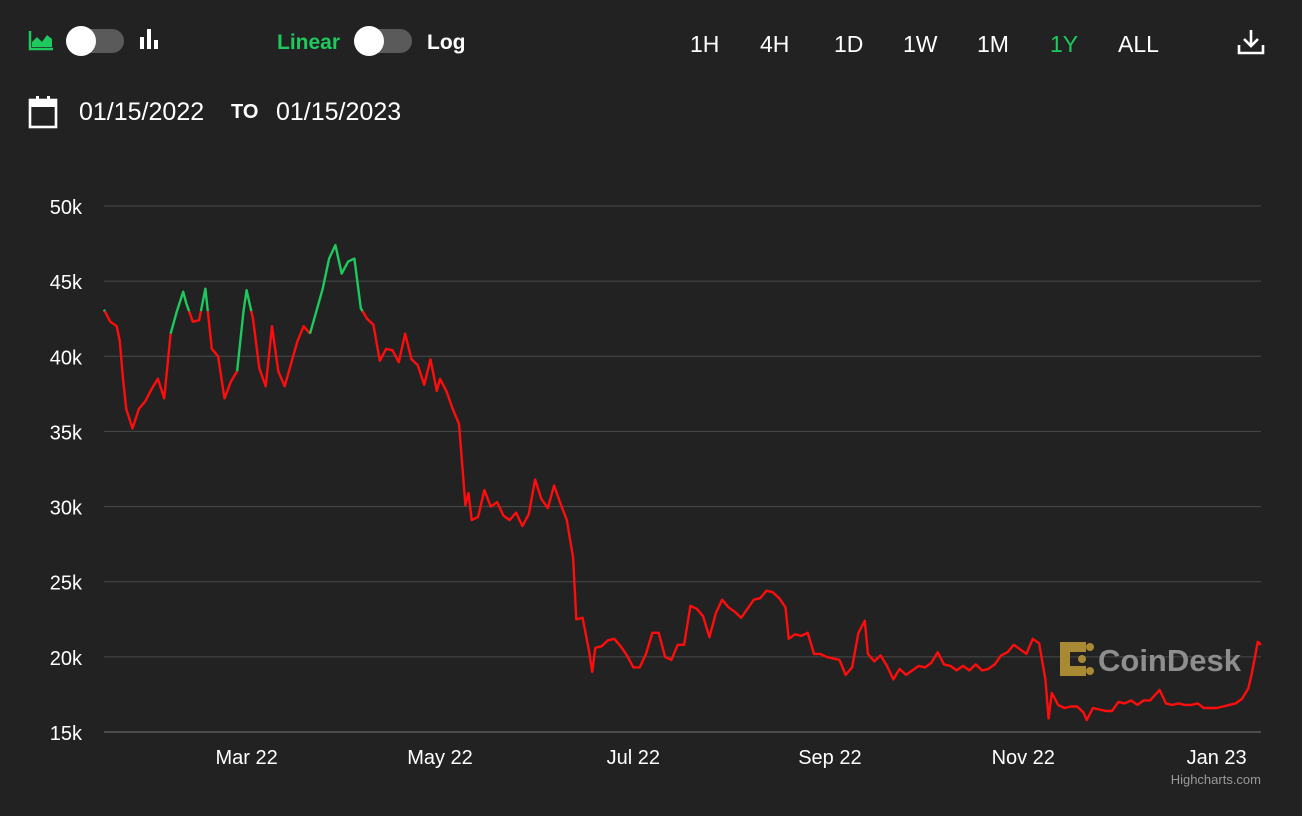 This screenshot has width=1302, height=816. I want to click on range-button-1h: 1H, so click(705, 44).